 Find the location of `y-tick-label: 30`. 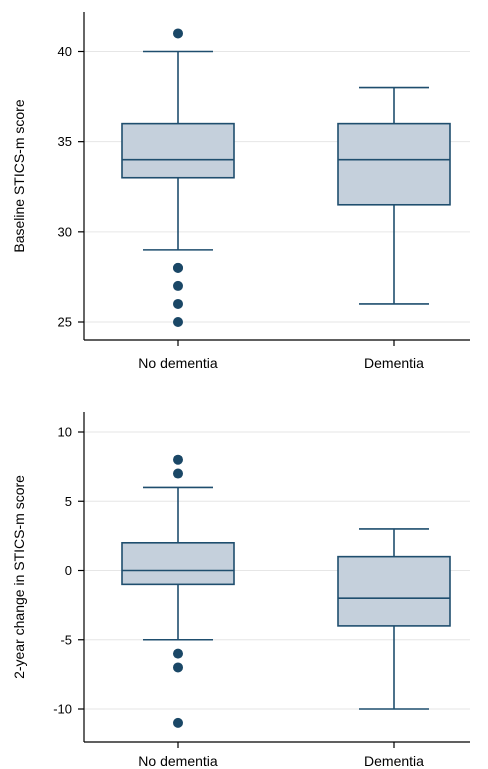

y-tick-label: 30 is located at coordinates (65, 231).